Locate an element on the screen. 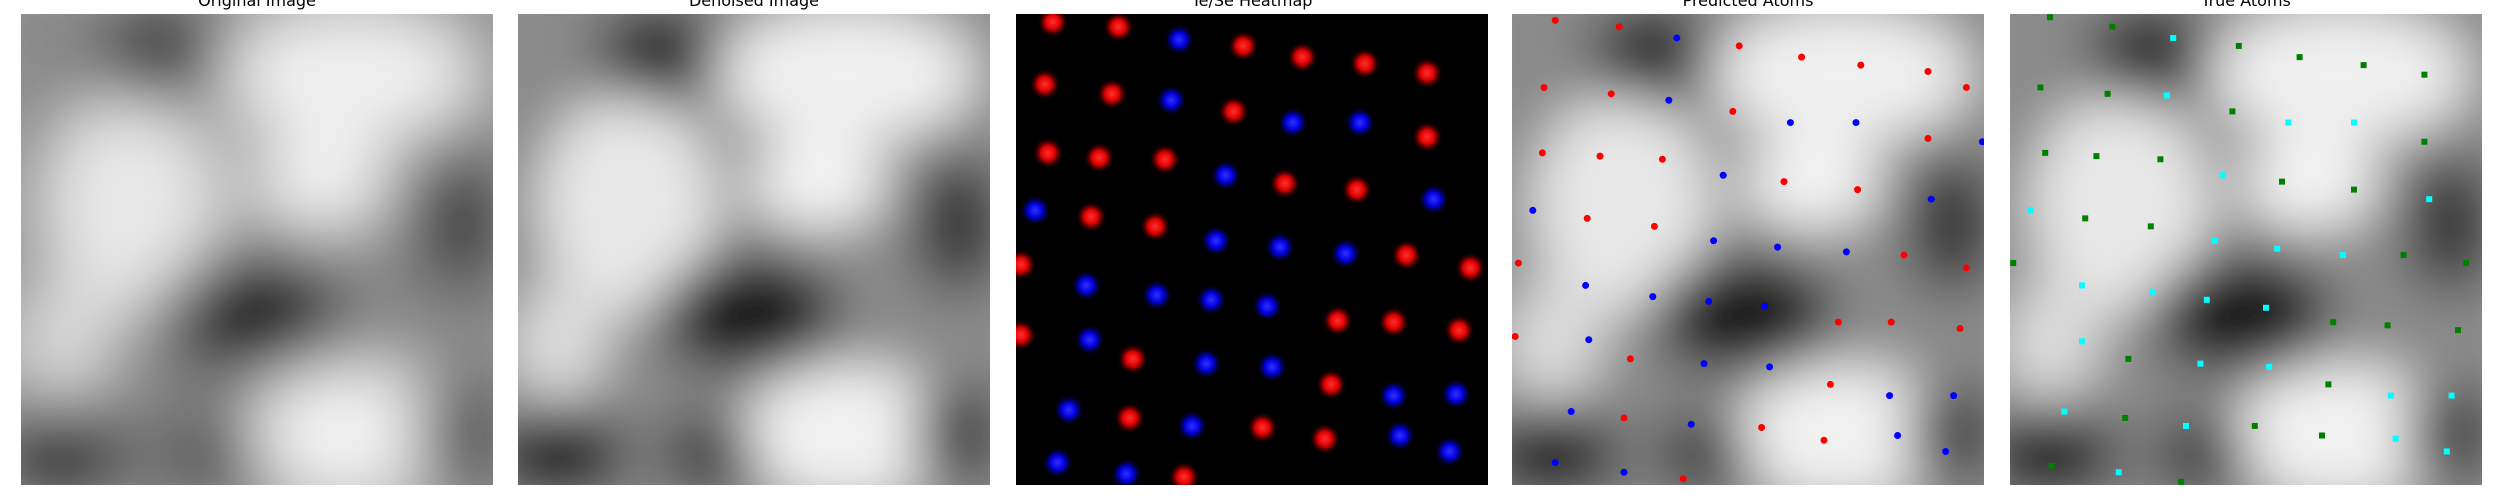 Image resolution: width=2500 pixels, height=500 pixels. panel-title: True Atoms is located at coordinates (2245, 5).